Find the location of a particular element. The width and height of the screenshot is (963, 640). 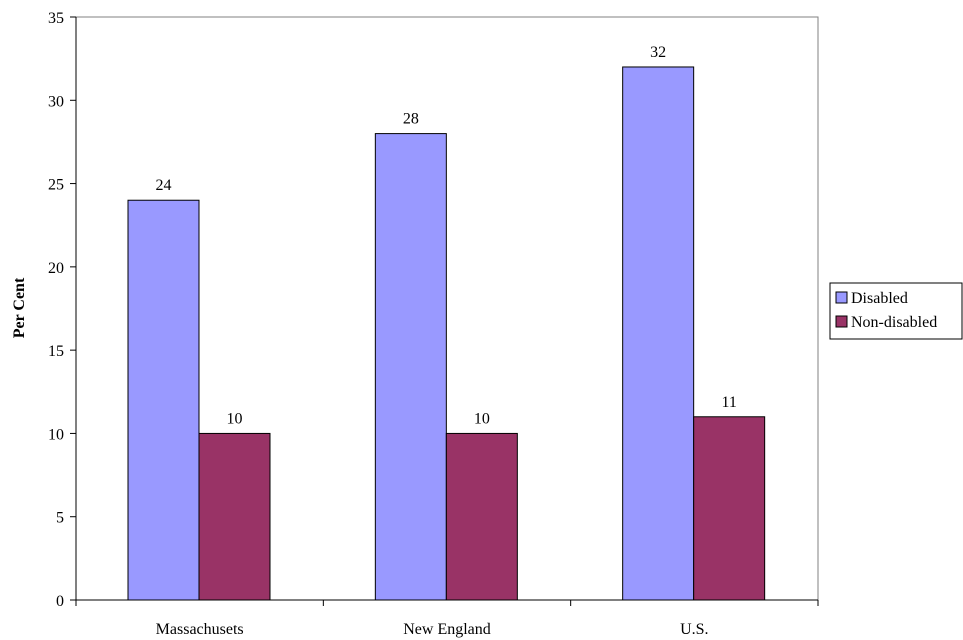

y-axis-title: Per Cent is located at coordinates (19, 307).